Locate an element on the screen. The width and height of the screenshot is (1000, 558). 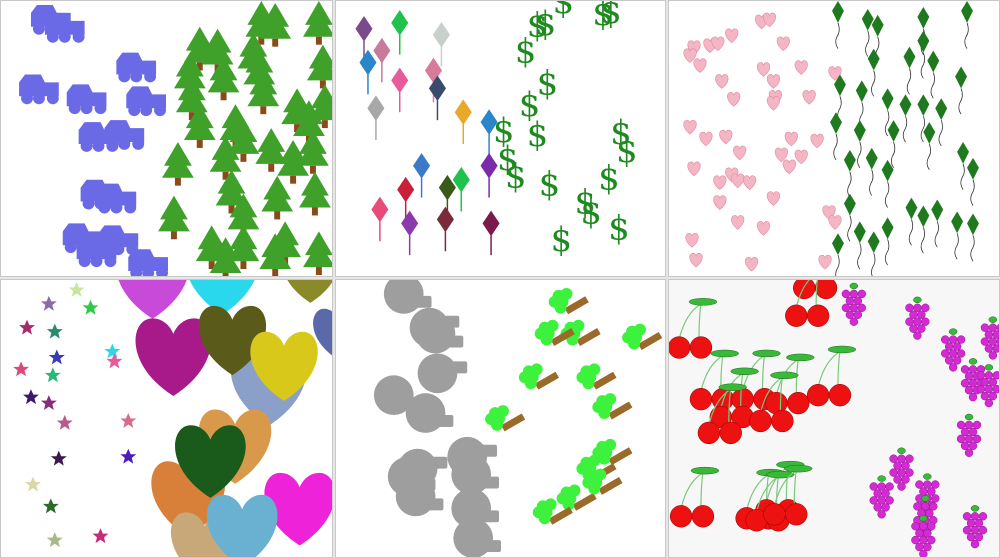
jeep-group is located at coordinates (93, 140).